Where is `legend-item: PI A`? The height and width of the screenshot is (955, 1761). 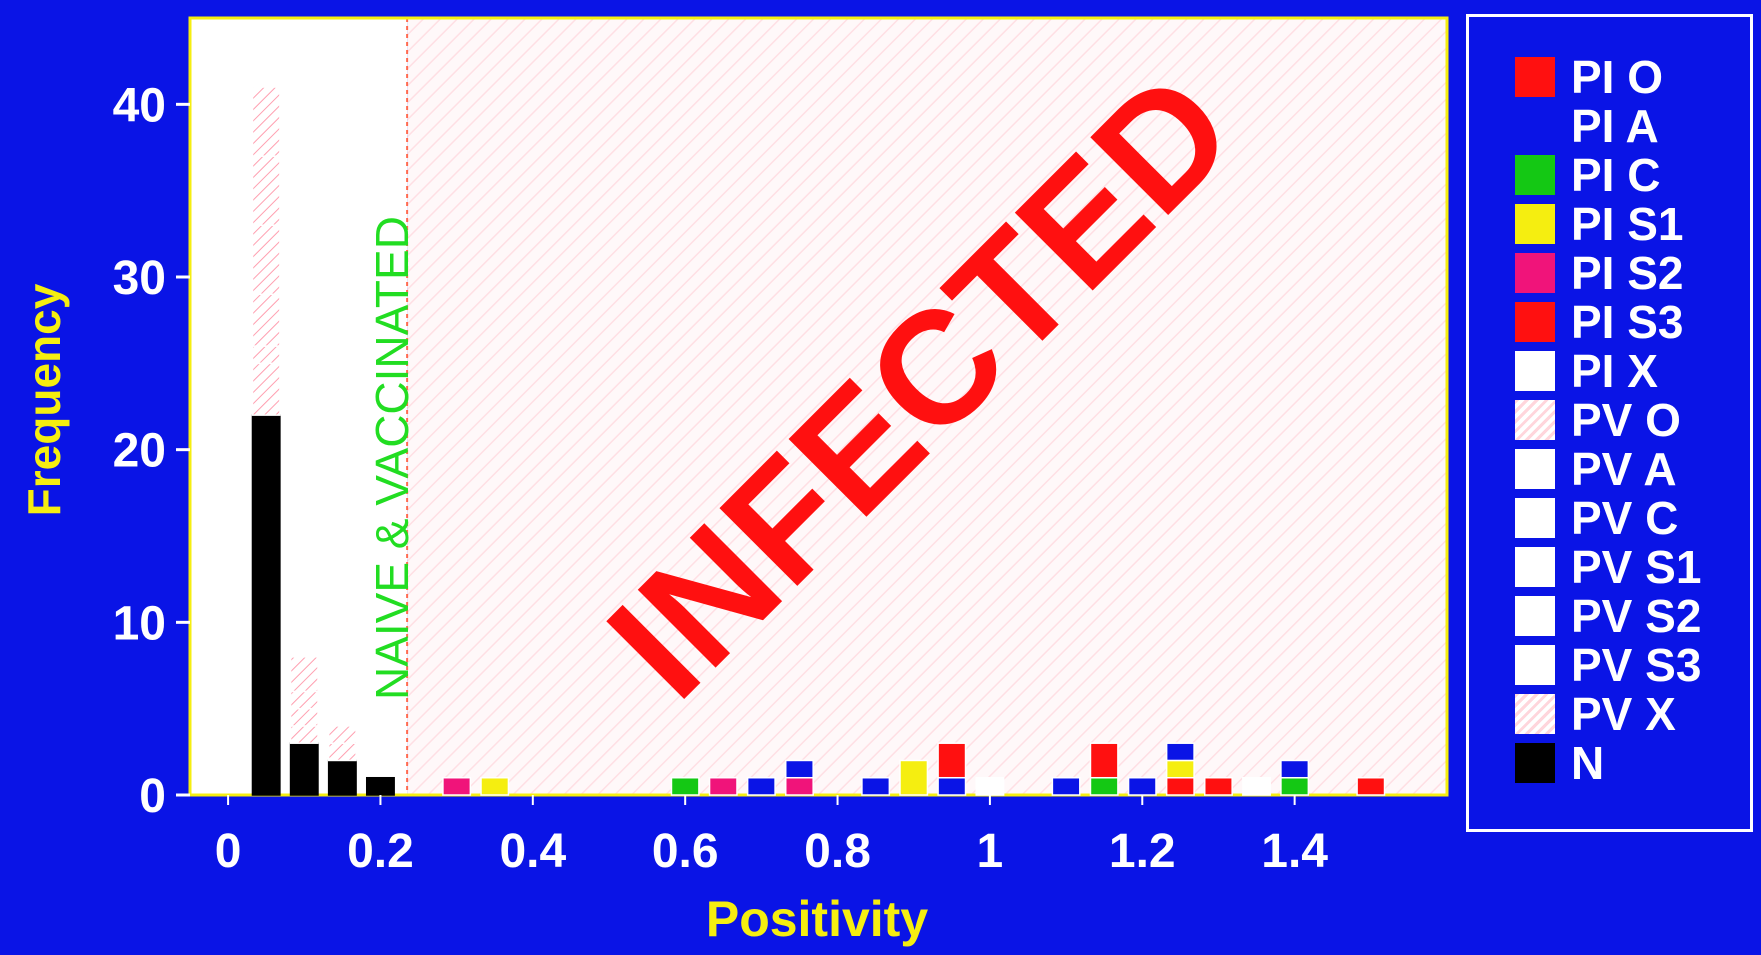
legend-item: PI A is located at coordinates (1587, 126).